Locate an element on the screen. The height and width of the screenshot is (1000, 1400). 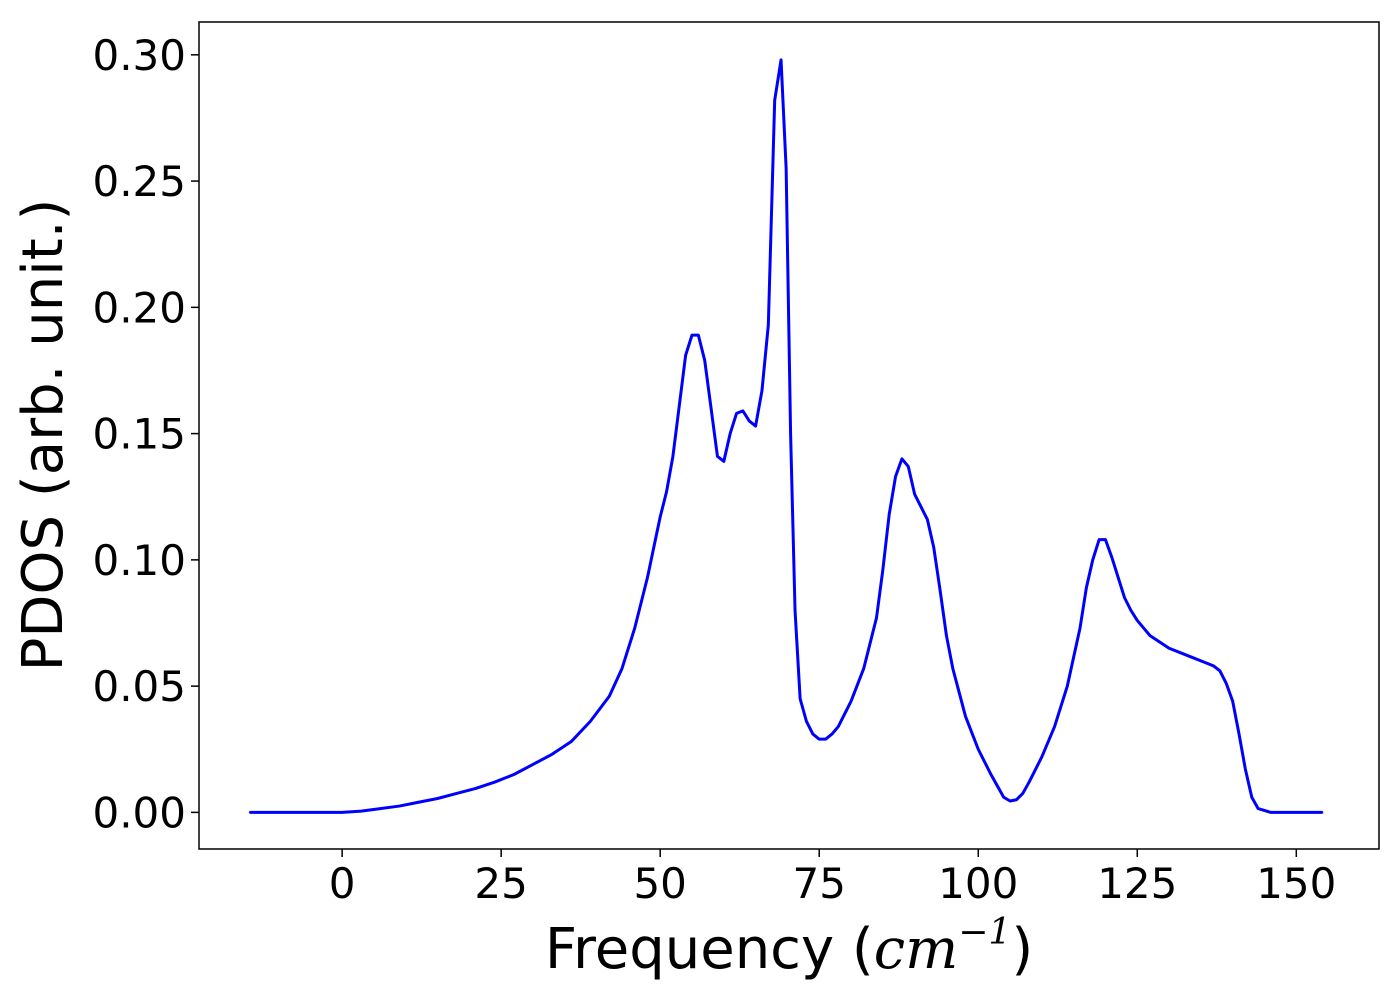
y-axis-title: PDOS (arb. unit.) is located at coordinates (43, 435).